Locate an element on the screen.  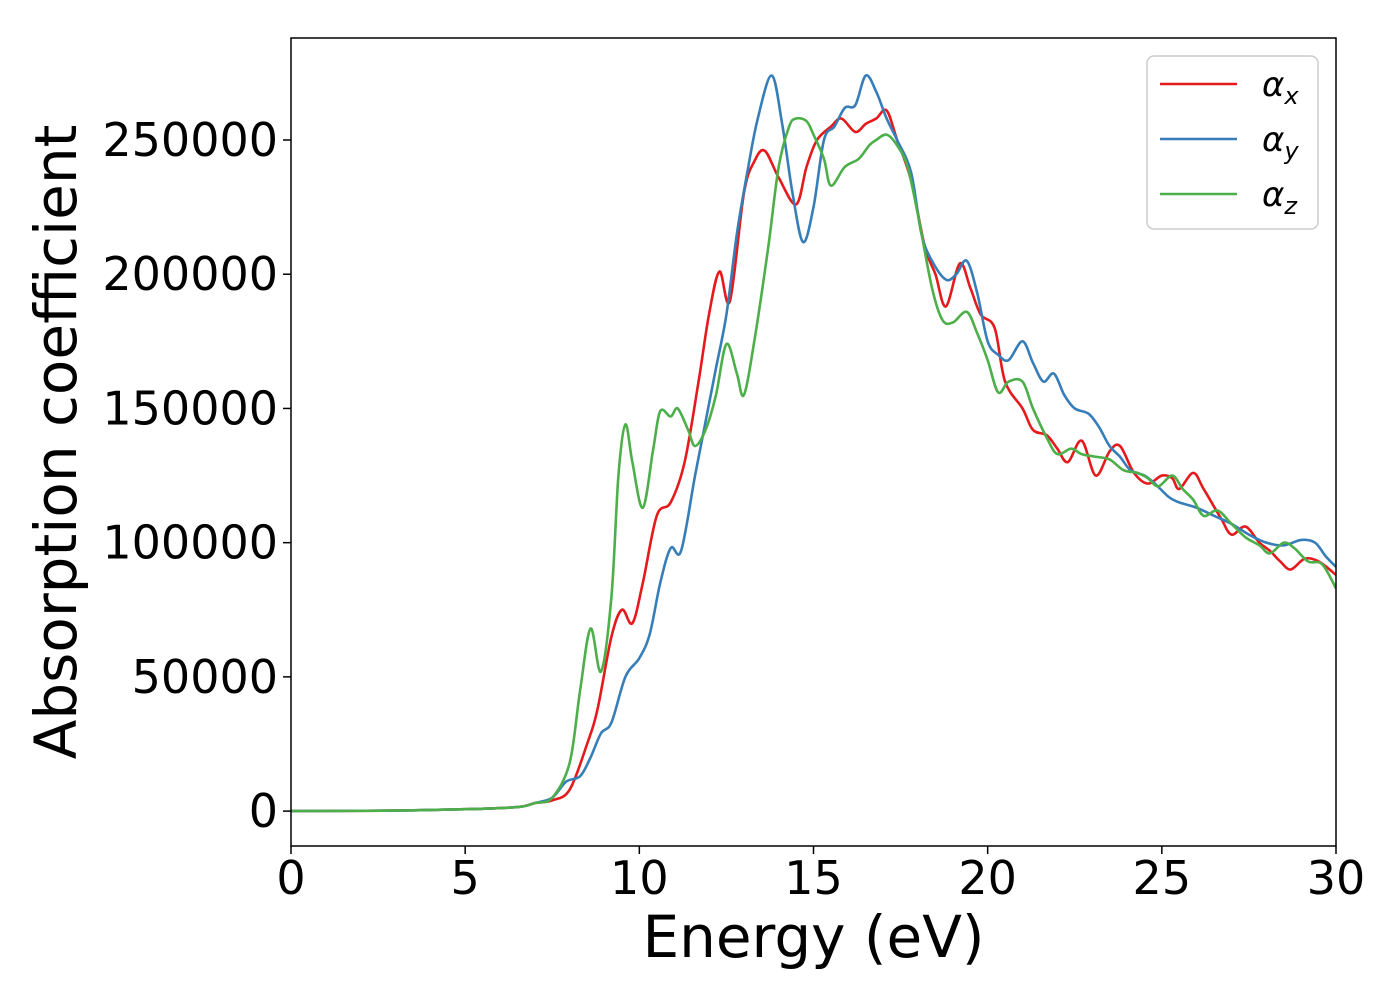
x-axis: 0 5 10 15 20 25 30 is located at coordinates (820, 875).